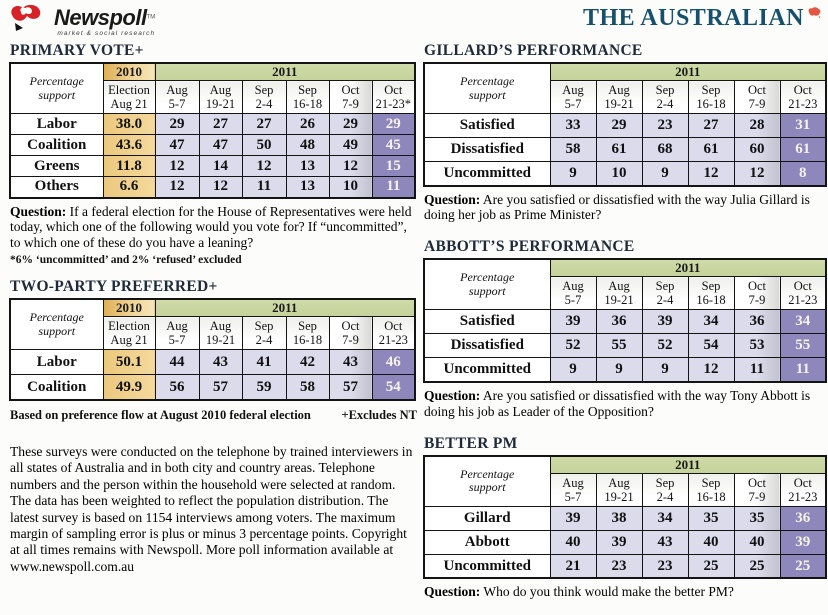  I want to click on two-party-title: TWO-PARTY PREFERRED+, so click(114, 287).